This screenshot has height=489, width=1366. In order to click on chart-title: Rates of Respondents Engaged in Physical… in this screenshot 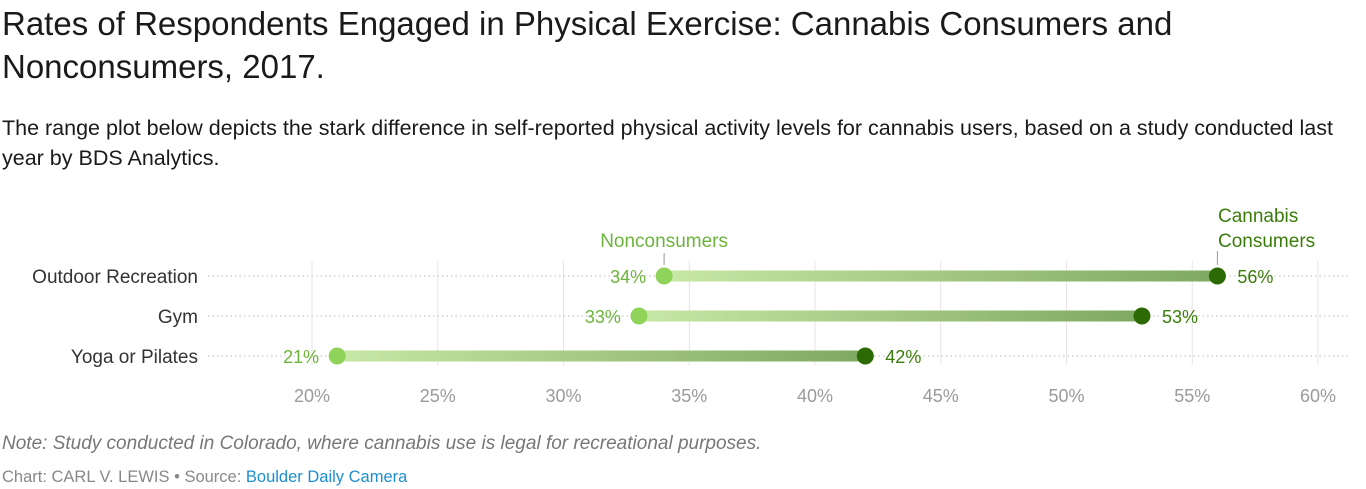, I will do `click(587, 45)`.